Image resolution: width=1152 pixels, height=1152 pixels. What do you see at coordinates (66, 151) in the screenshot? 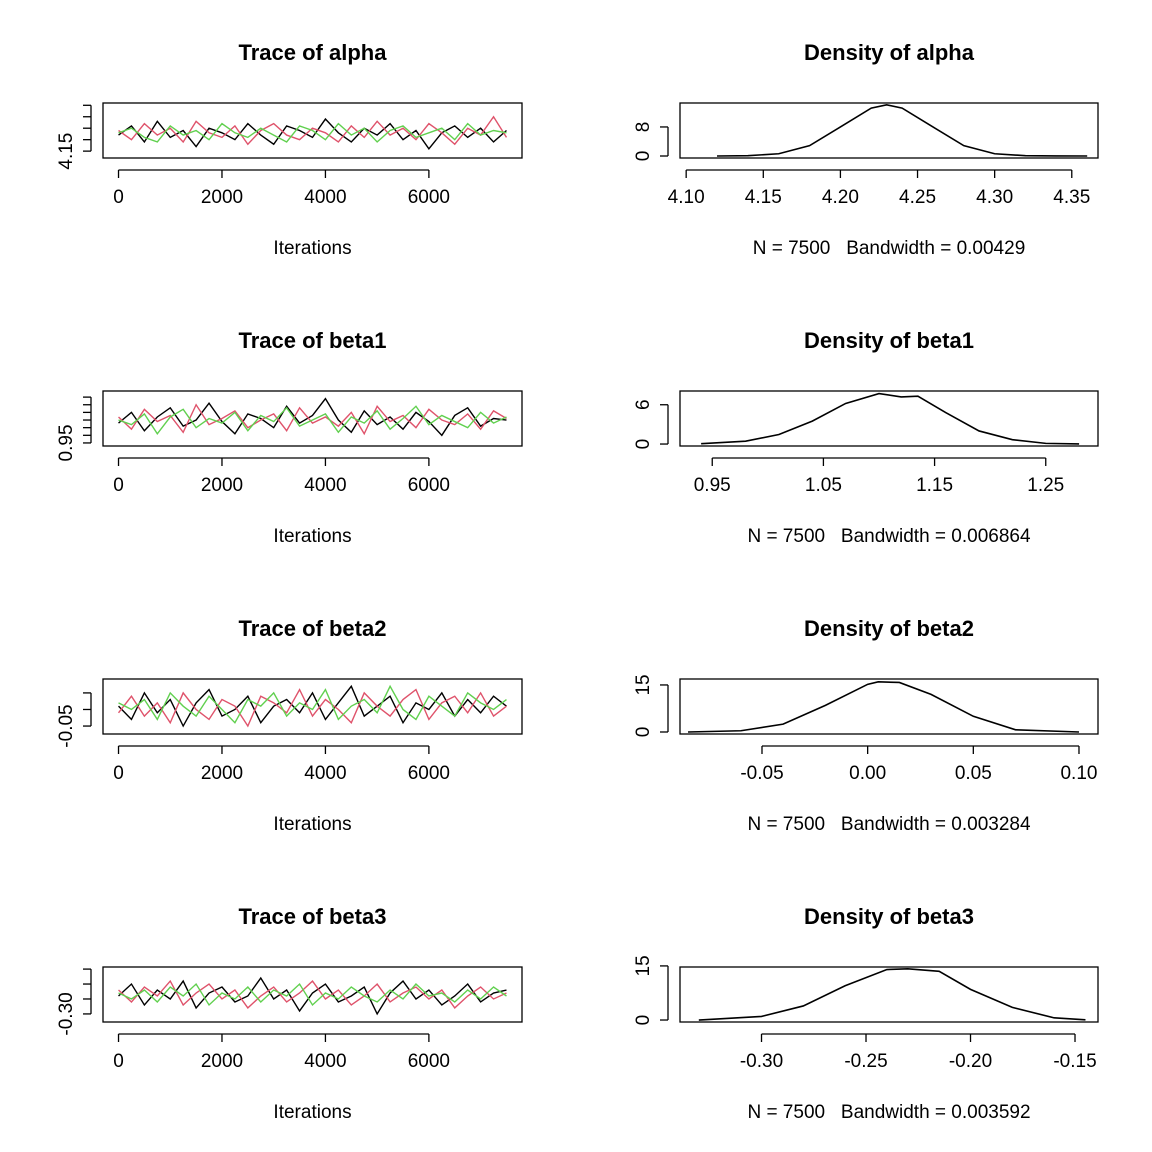
I see `y-tick-label: 4.15` at bounding box center [66, 151].